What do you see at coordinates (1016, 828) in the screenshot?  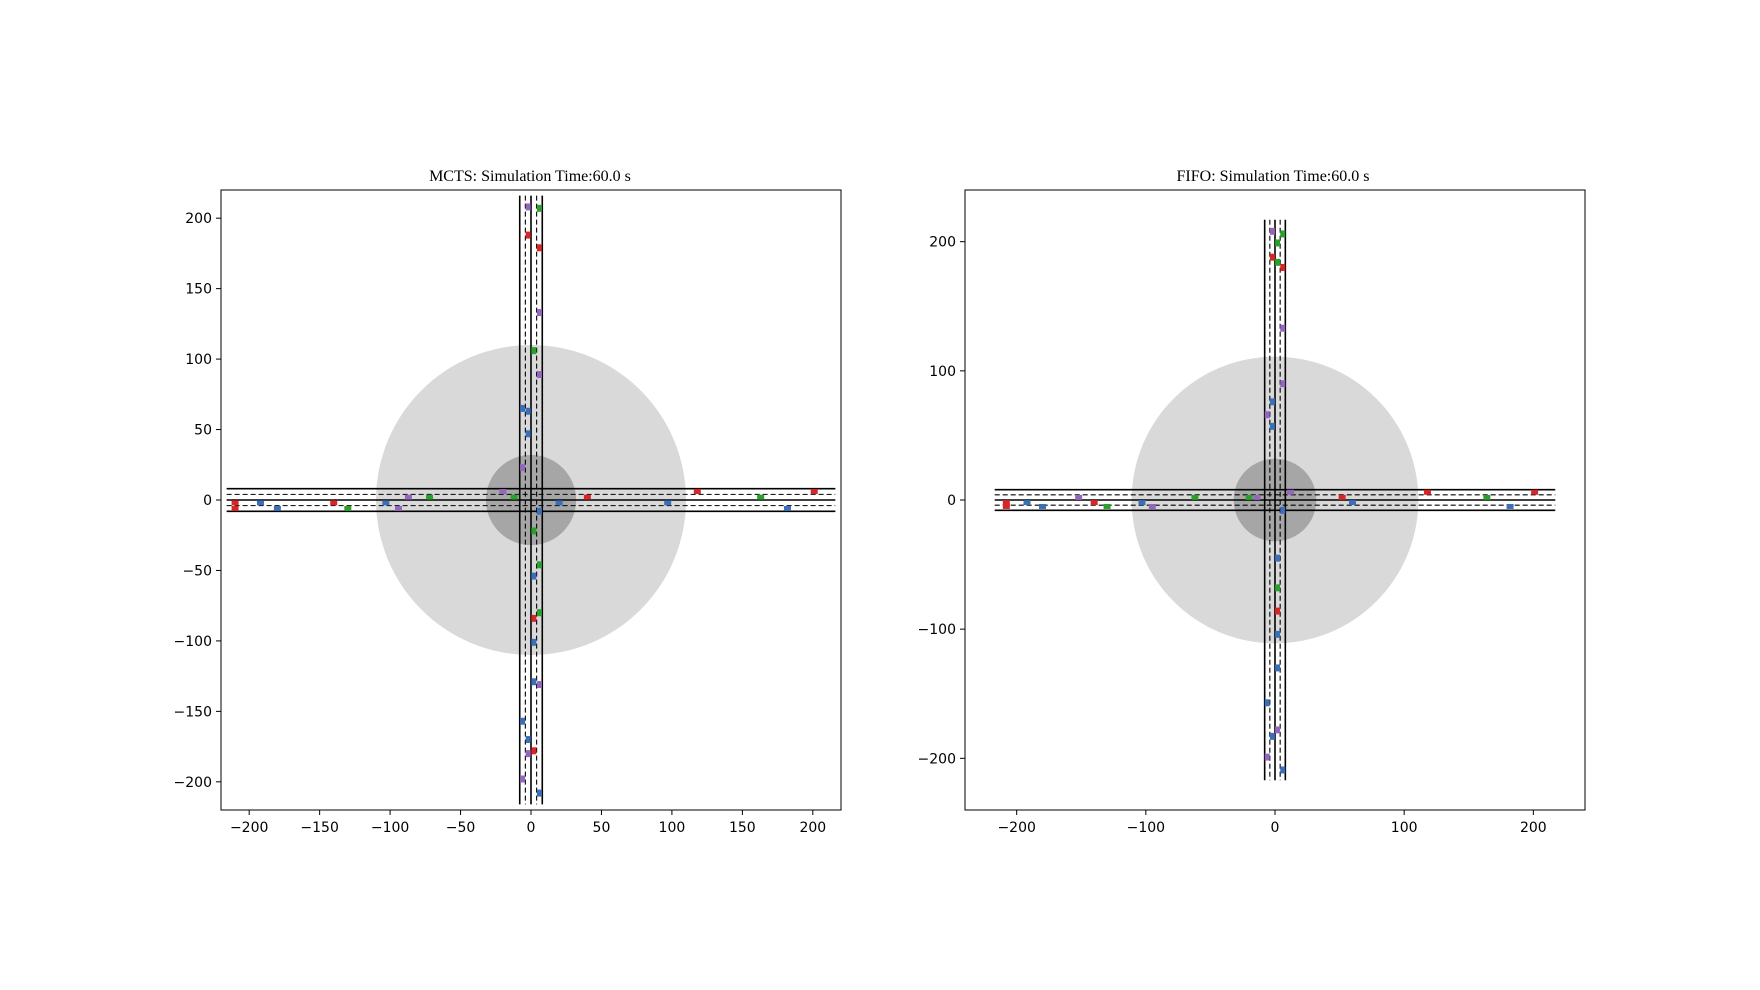 I see `fifo-x-tick-label: −200` at bounding box center [1016, 828].